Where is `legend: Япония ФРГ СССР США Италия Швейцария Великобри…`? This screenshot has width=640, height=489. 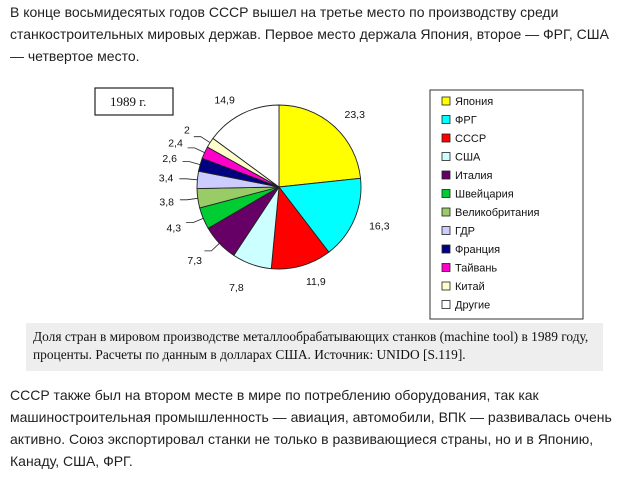 legend: Япония ФРГ СССР США Италия Швейцария Великобри… is located at coordinates (490, 204).